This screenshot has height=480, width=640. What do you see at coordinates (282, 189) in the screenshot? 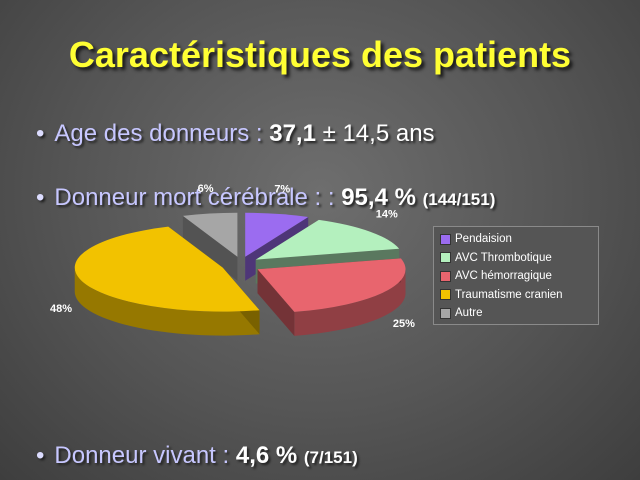
I see `pie-label-pendaision: 7%` at bounding box center [282, 189].